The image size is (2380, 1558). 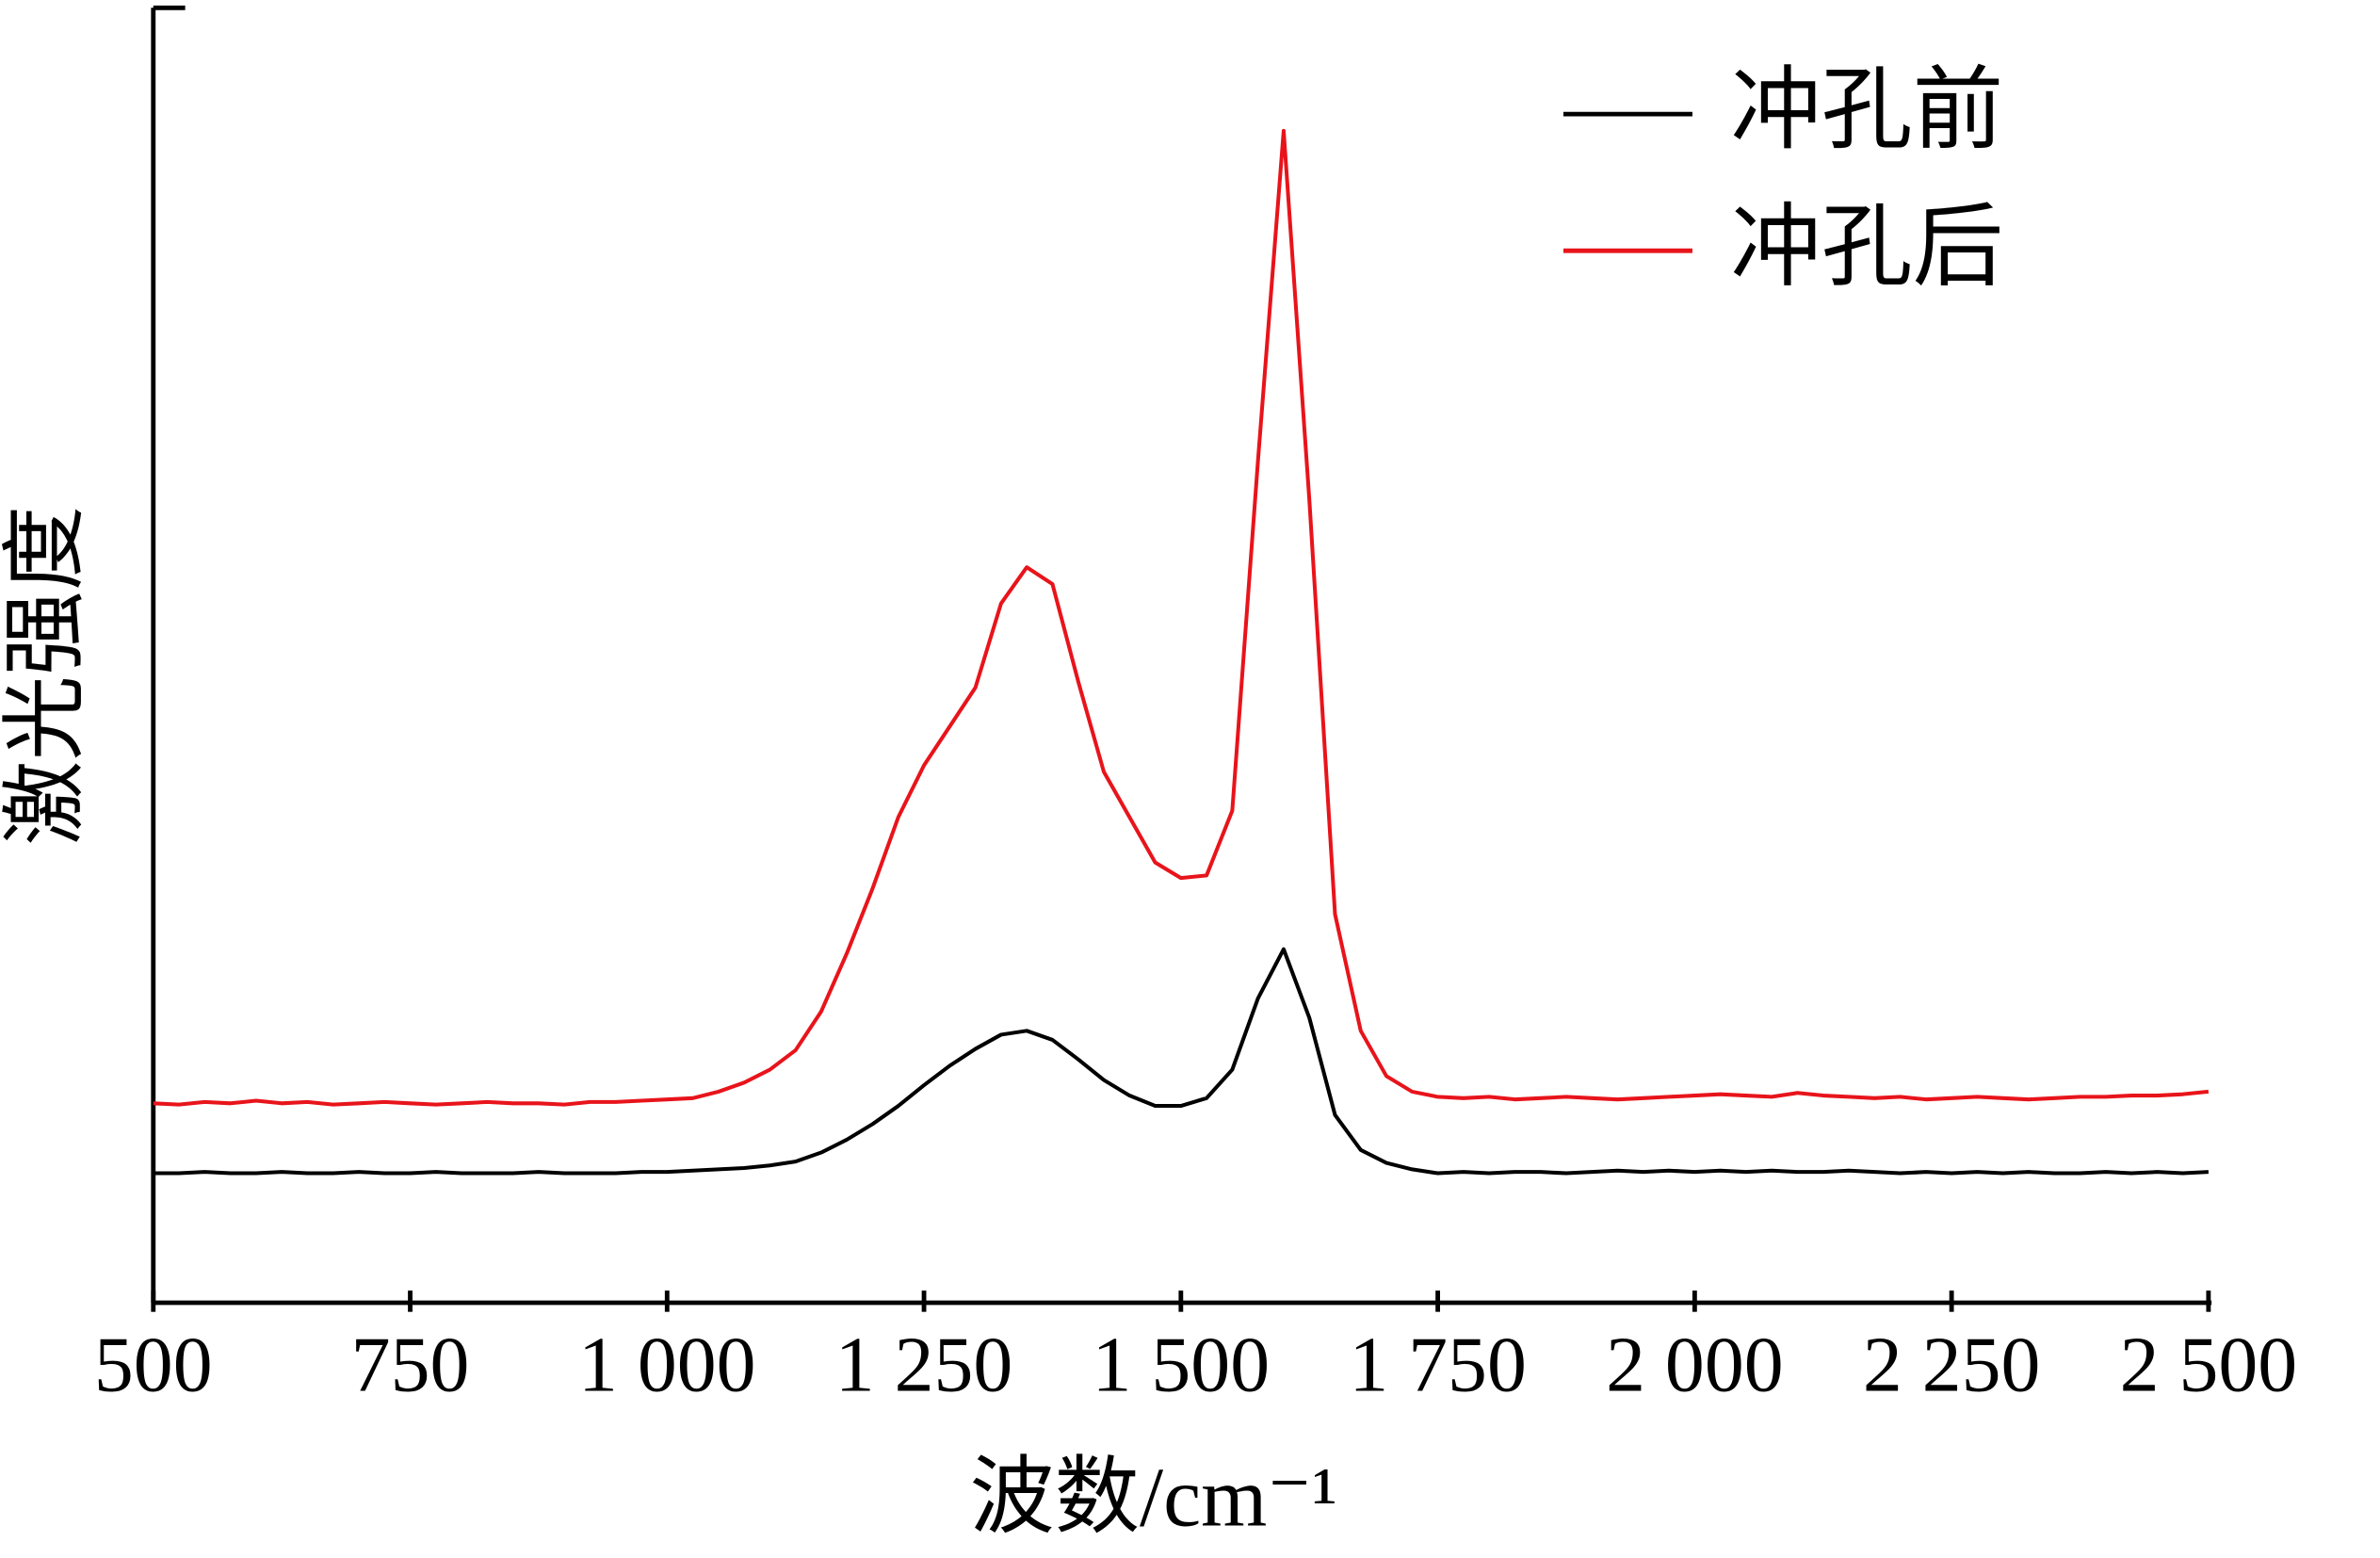 What do you see at coordinates (2209, 1364) in the screenshot?
I see `x-tick-label: 2 500` at bounding box center [2209, 1364].